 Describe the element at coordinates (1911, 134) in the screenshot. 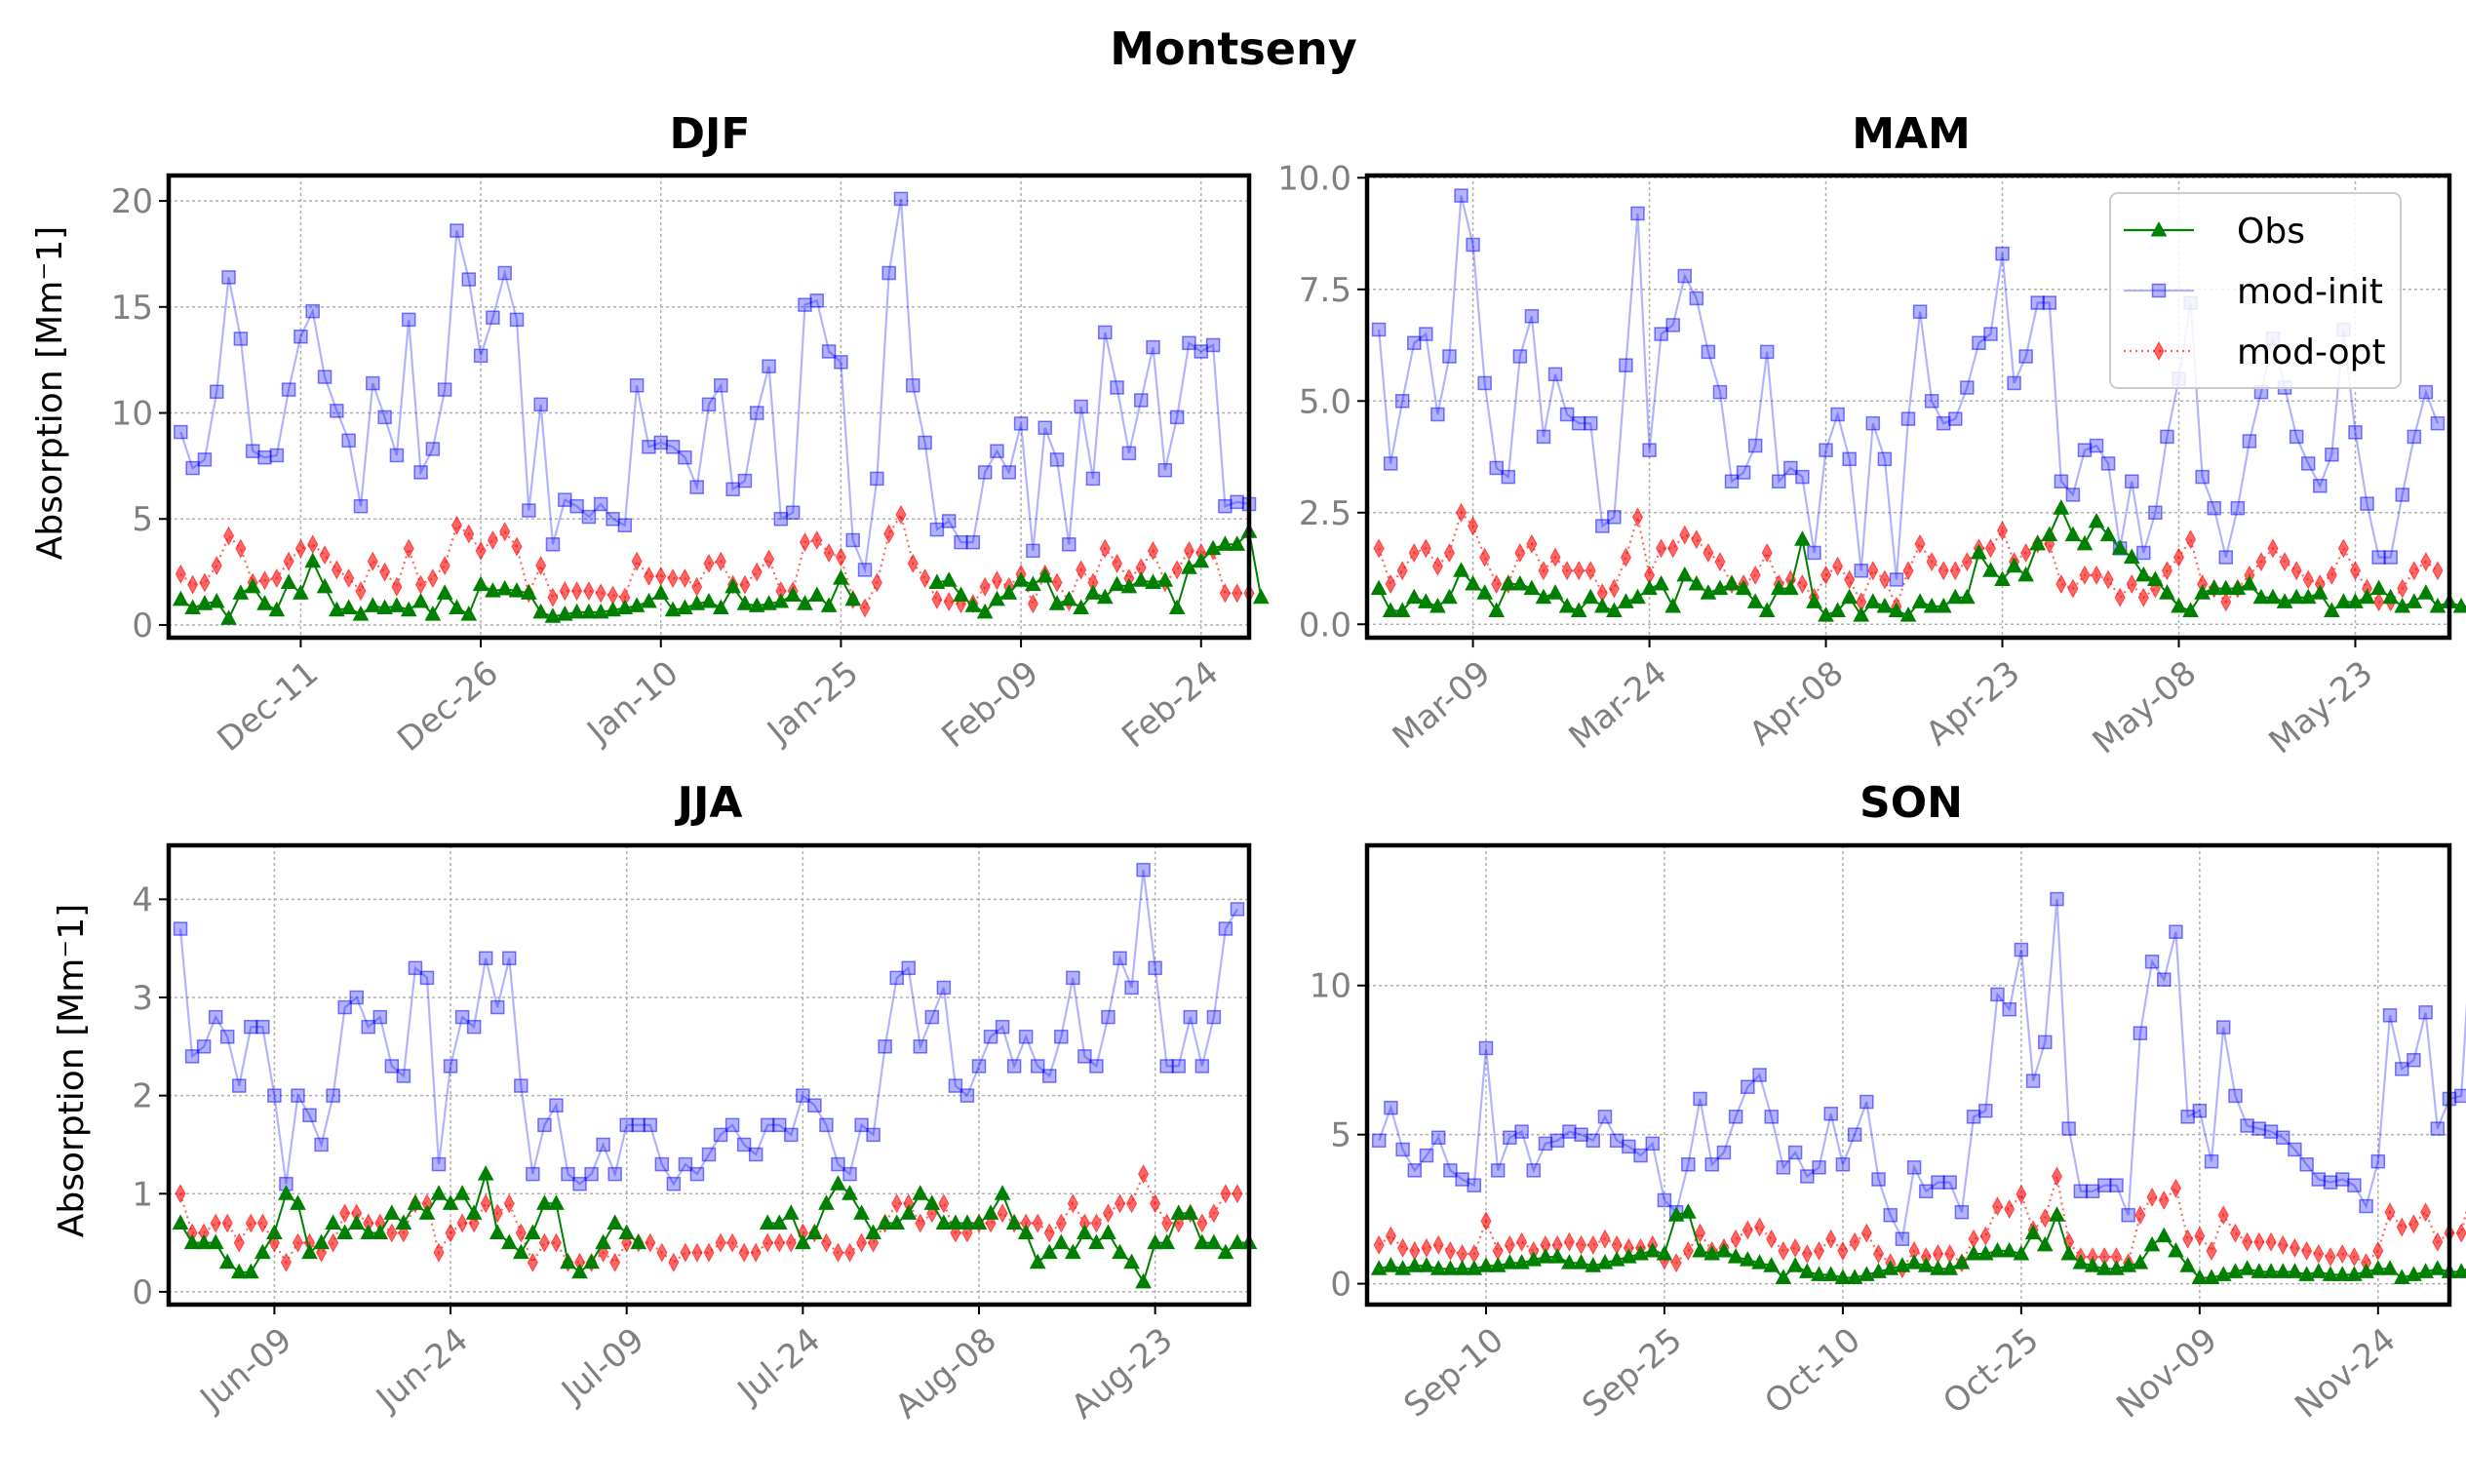

I see `panel-title: MAM` at that location.